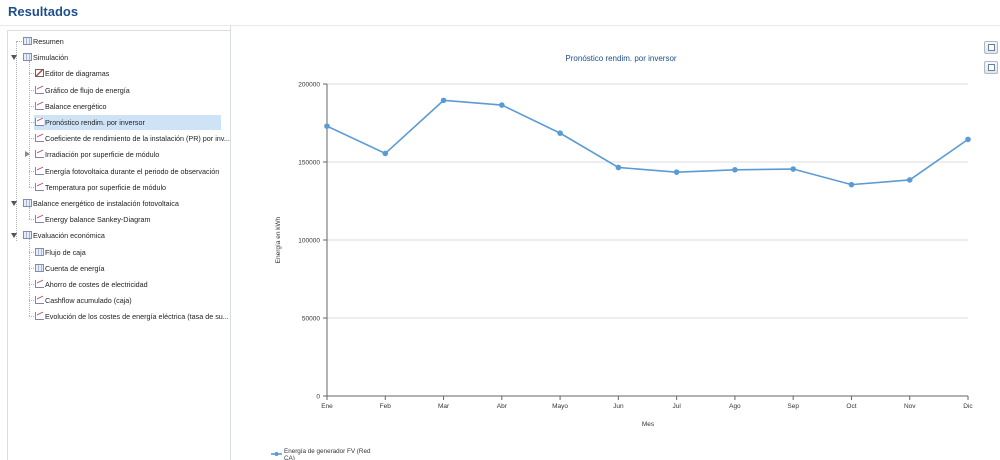 The width and height of the screenshot is (1000, 460). What do you see at coordinates (77, 74) in the screenshot?
I see `tree-item-label: Editor de diagramas` at bounding box center [77, 74].